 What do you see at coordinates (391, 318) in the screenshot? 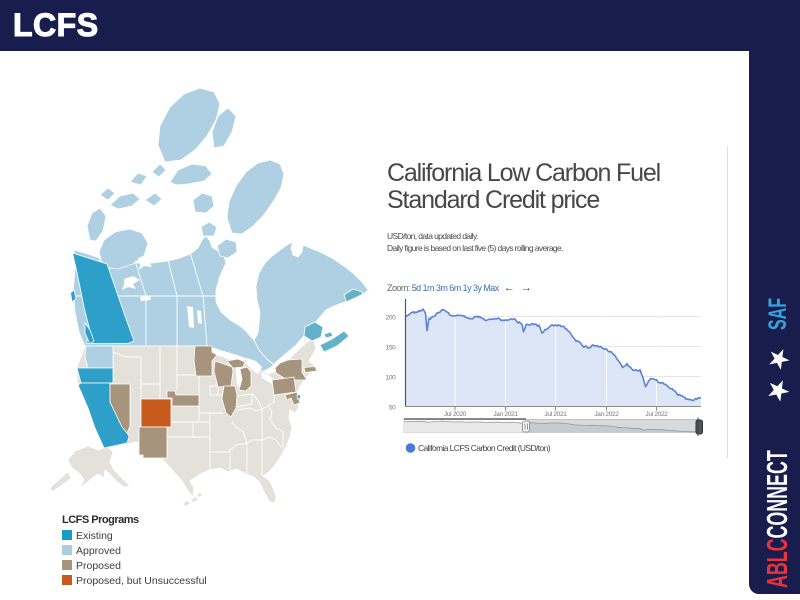
I see `svg-text: 200` at bounding box center [391, 318].